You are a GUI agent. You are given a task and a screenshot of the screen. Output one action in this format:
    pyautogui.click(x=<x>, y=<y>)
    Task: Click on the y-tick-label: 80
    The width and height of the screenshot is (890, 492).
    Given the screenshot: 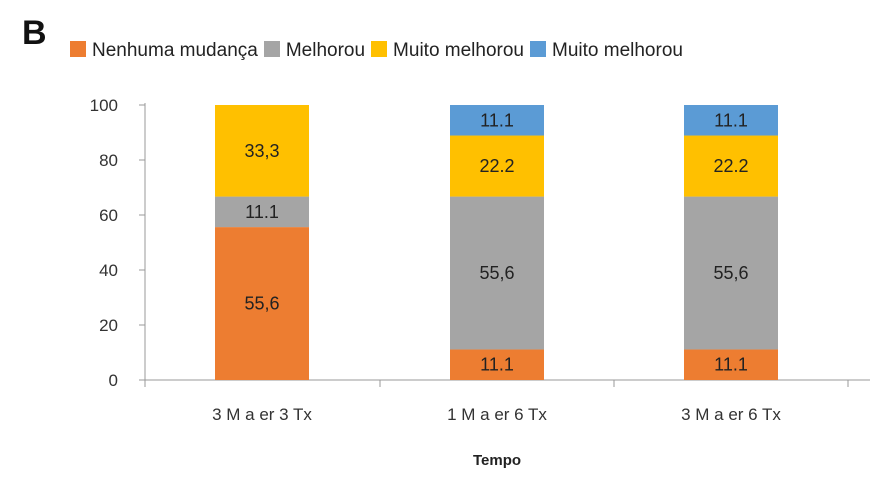 What is the action you would take?
    pyautogui.click(x=108, y=160)
    